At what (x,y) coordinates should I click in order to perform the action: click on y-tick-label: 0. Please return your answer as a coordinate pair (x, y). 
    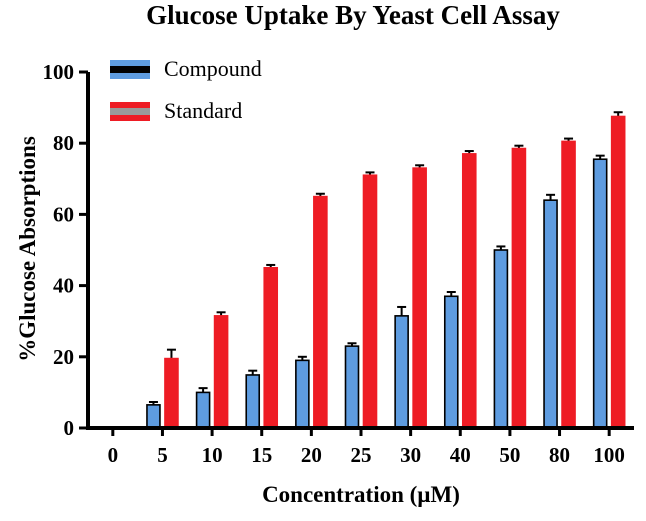
    Looking at the image, I should click on (69, 428).